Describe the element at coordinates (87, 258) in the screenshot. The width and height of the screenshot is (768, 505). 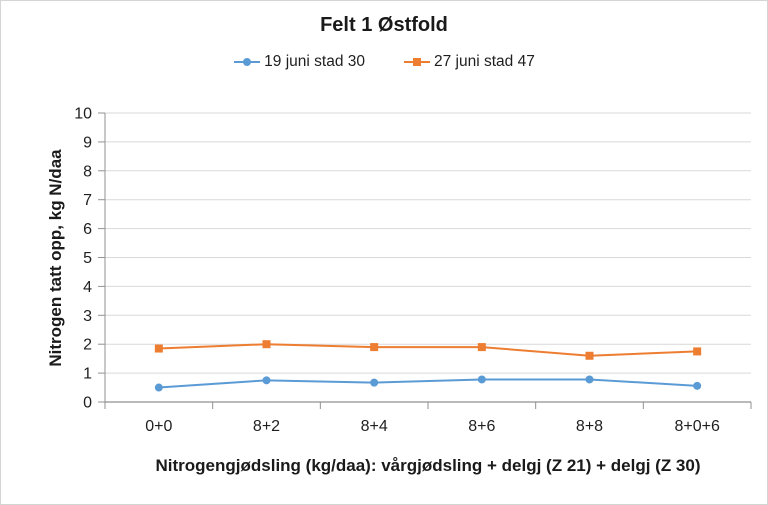
I see `svg-text: 5` at that location.